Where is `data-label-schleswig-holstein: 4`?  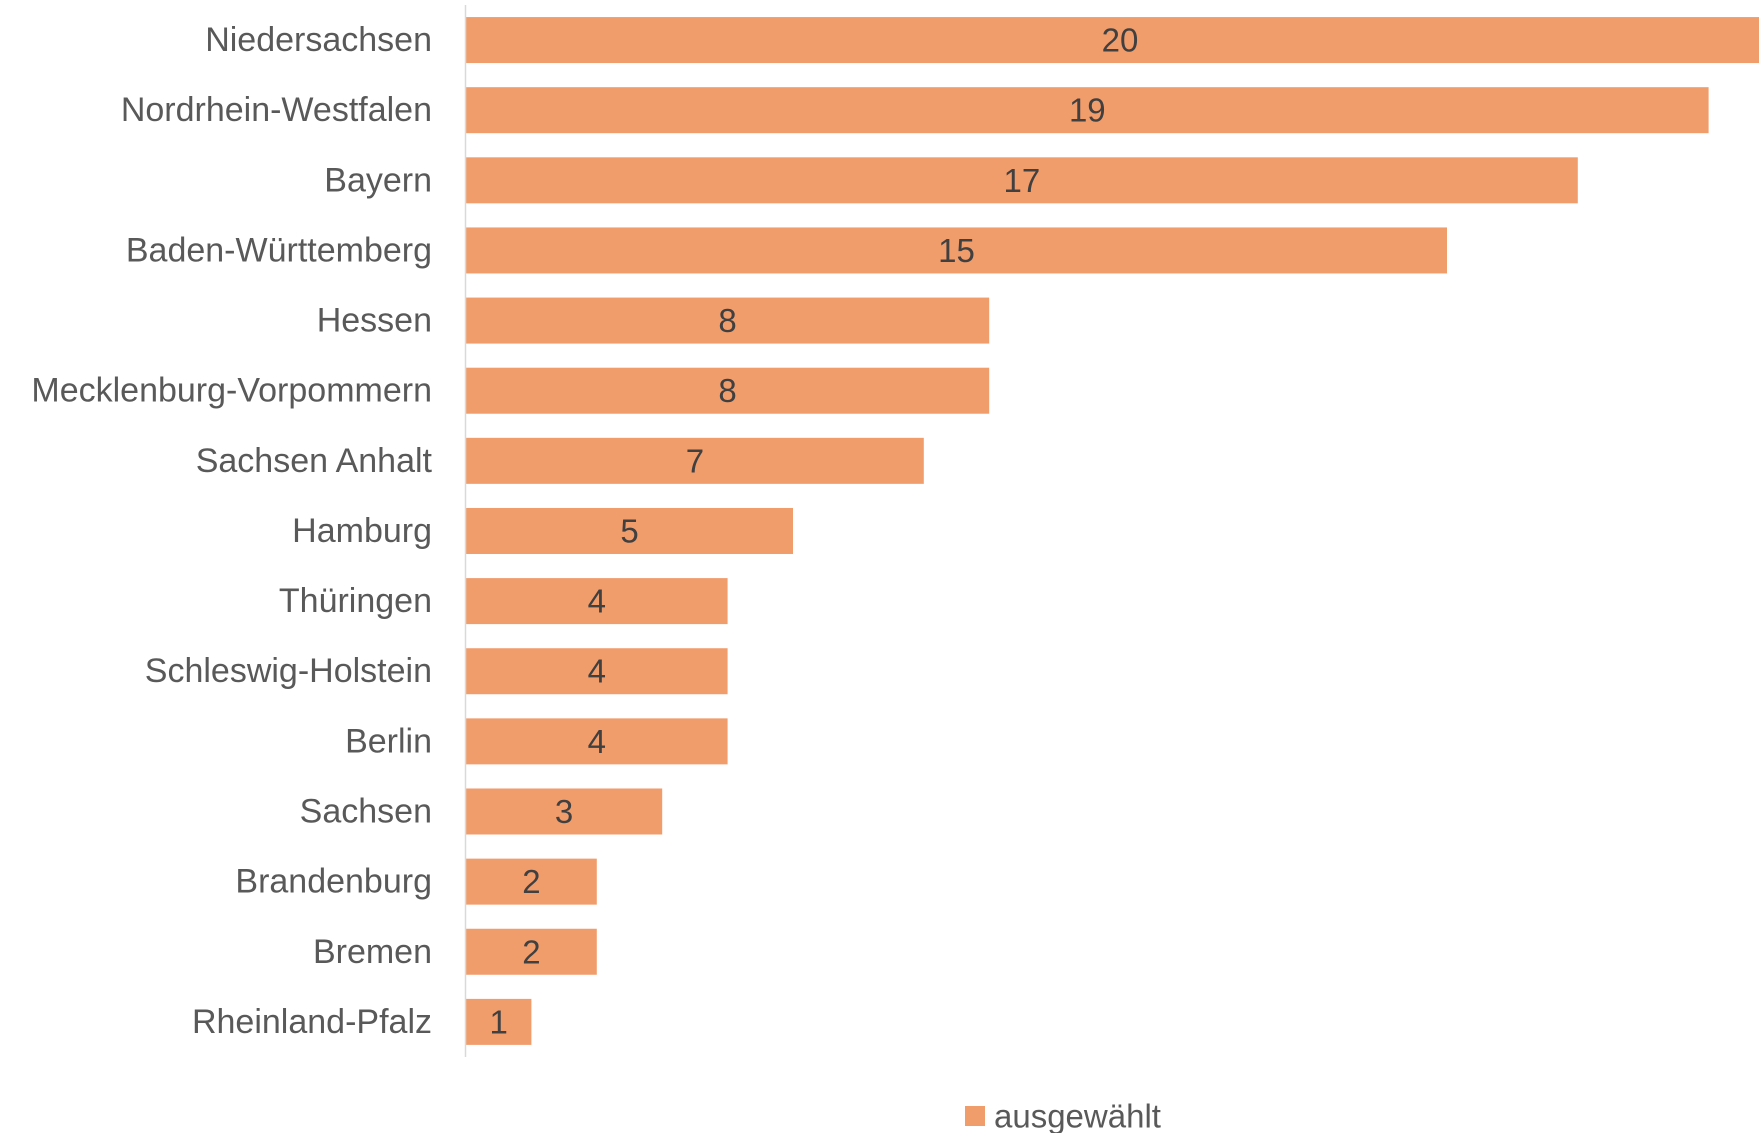
data-label-schleswig-holstein: 4 is located at coordinates (597, 671).